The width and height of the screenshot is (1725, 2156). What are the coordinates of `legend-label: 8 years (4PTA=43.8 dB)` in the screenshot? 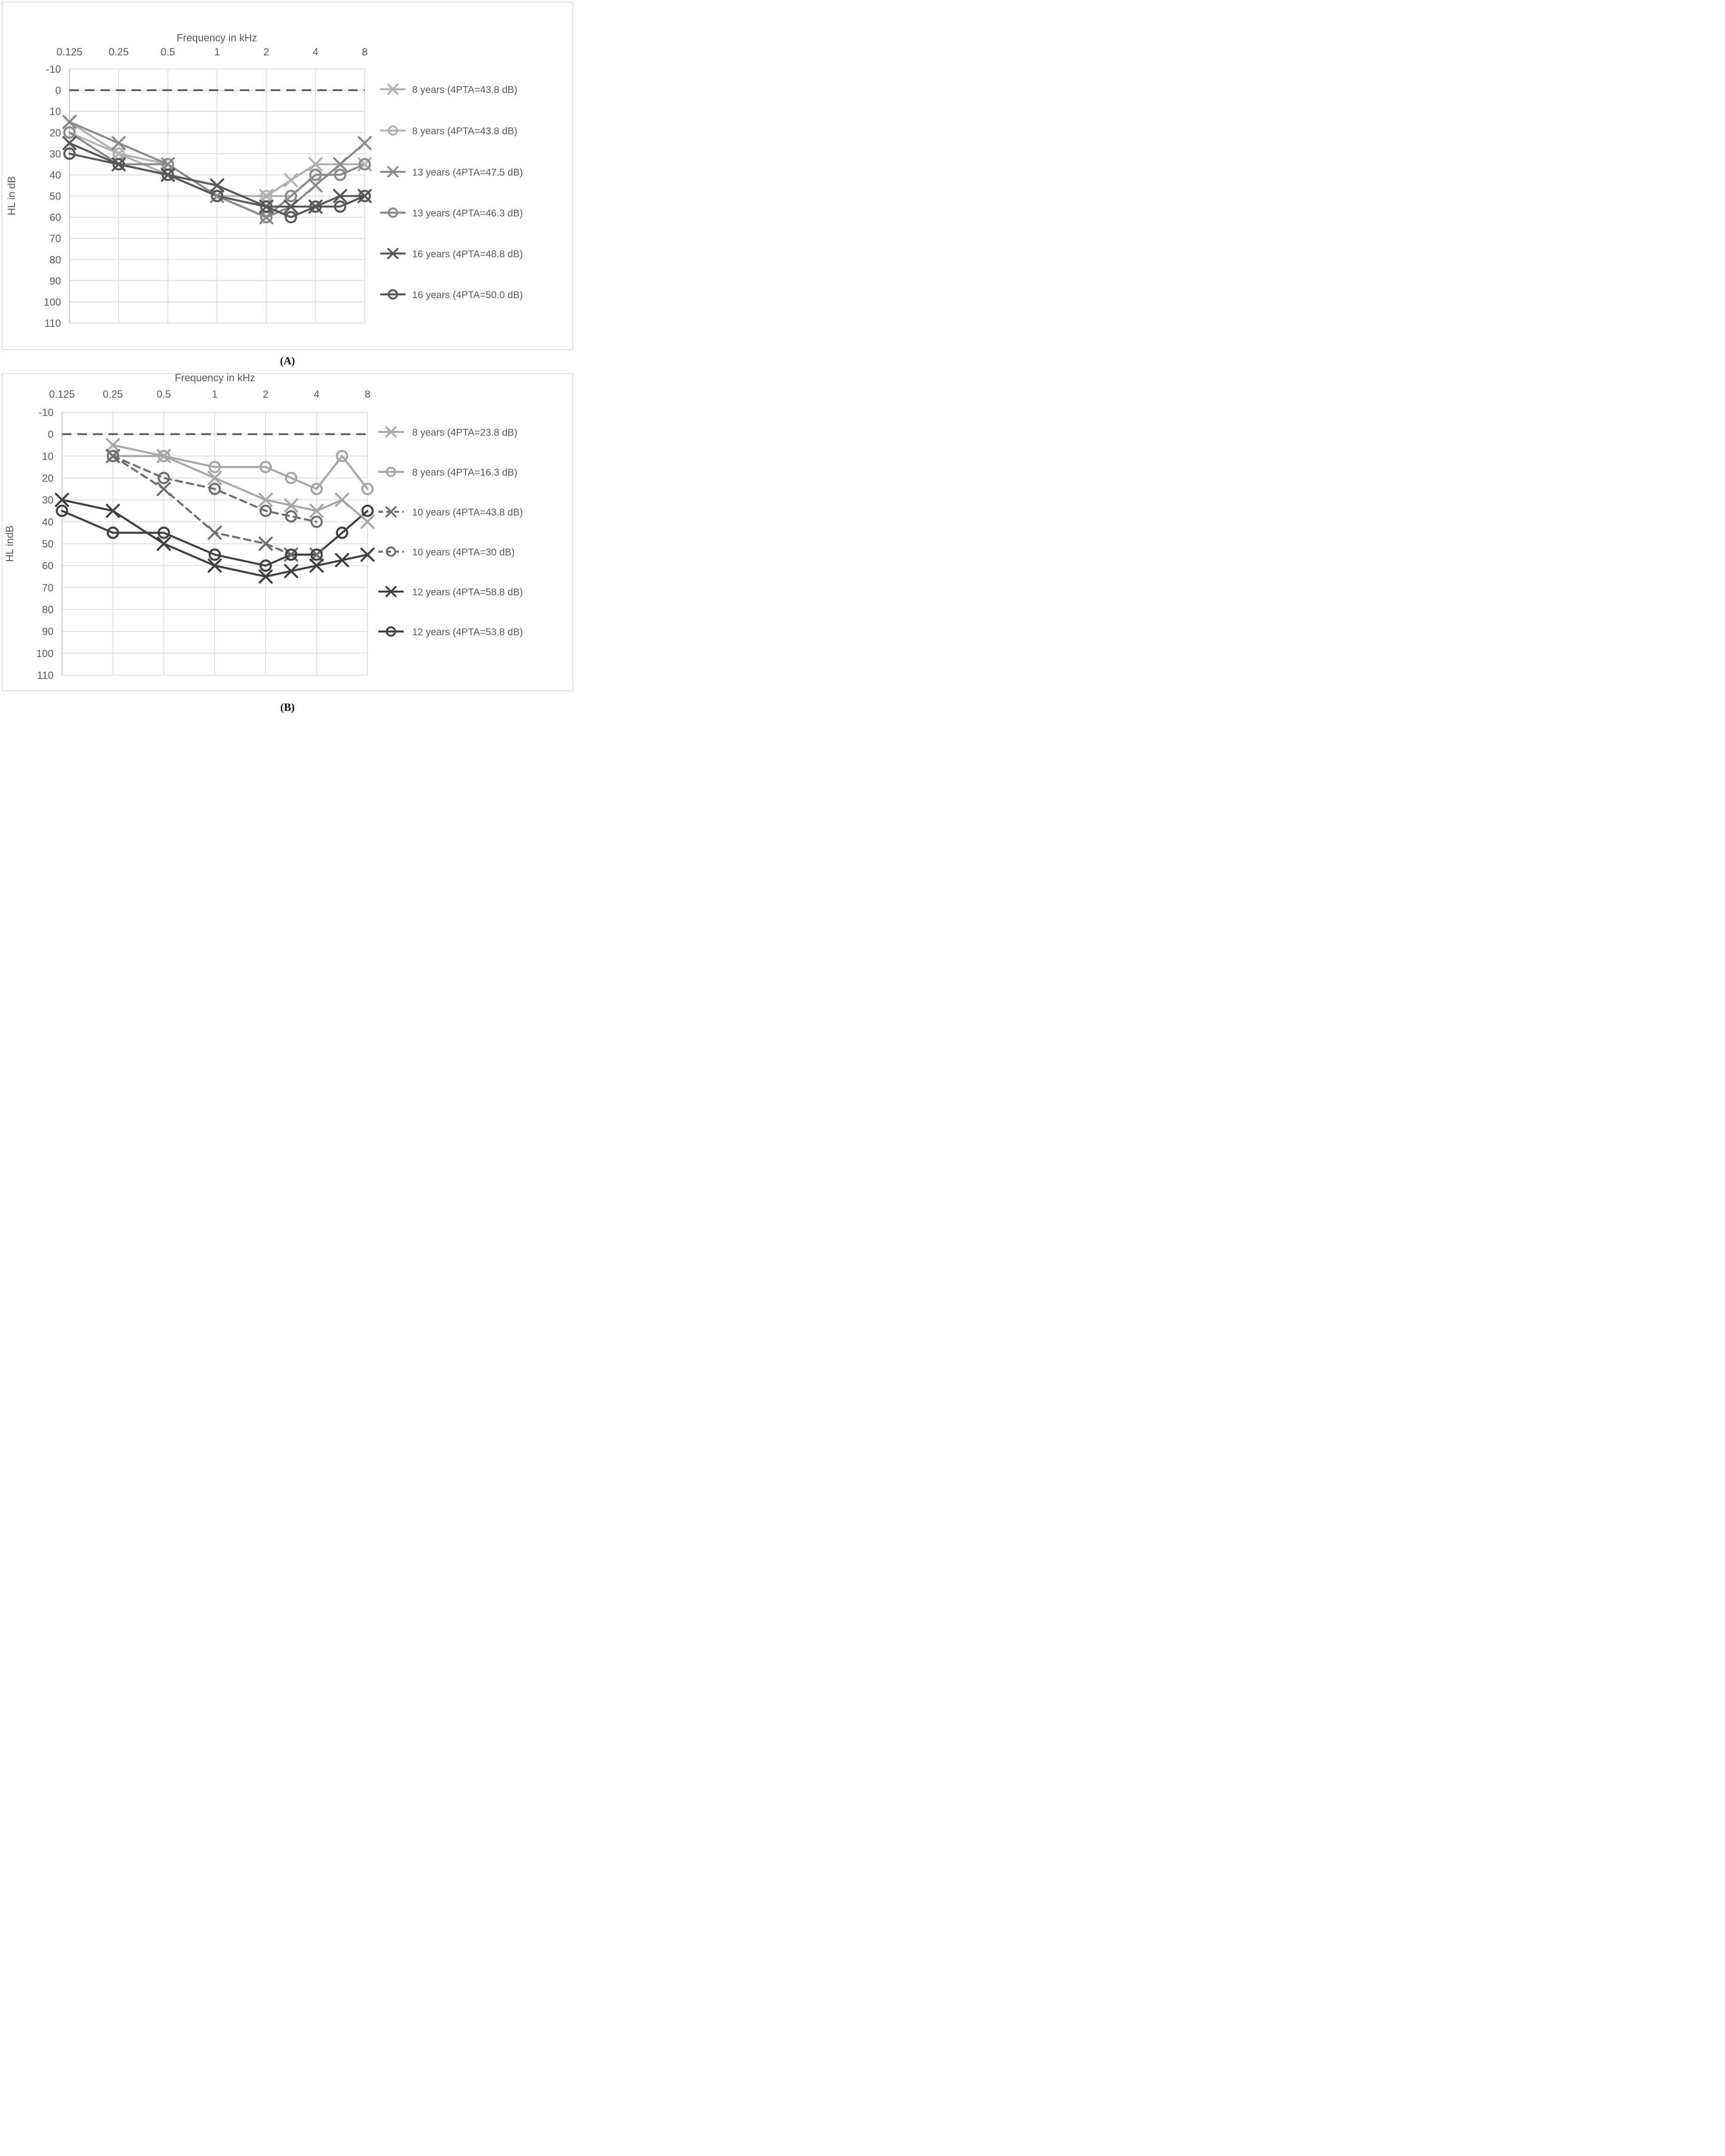 It's located at (465, 131).